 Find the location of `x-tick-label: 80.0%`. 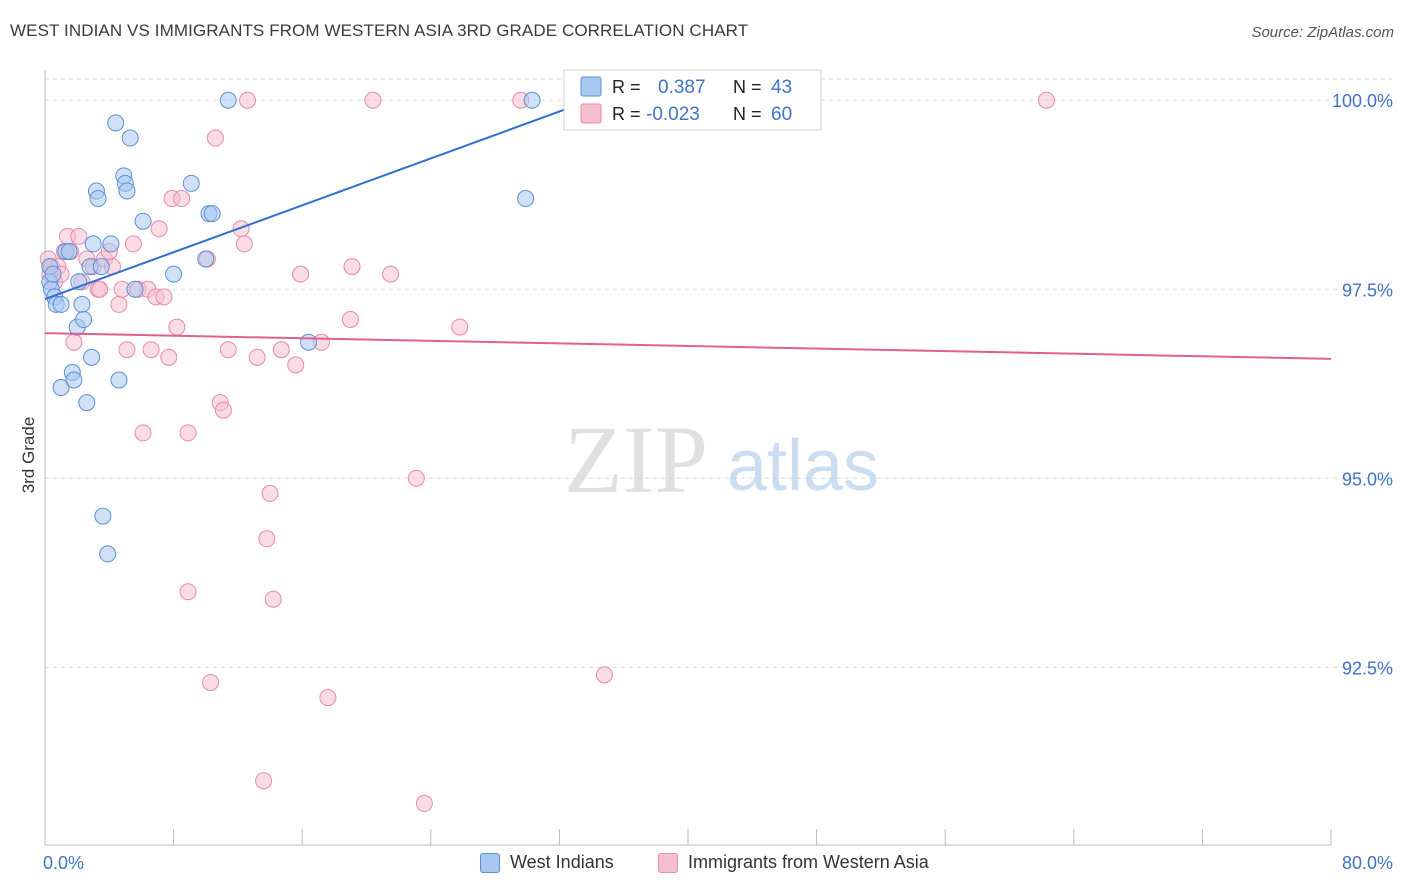

x-tick-label: 80.0% is located at coordinates (1367, 863).